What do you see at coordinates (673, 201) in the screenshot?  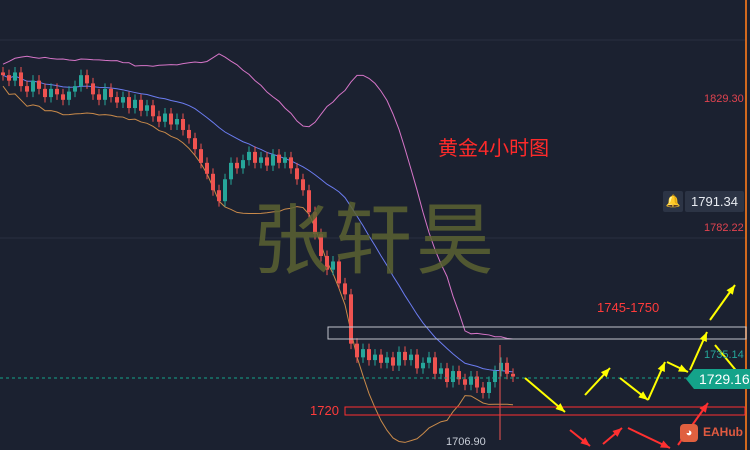 I see `bell-icon: 🔔` at bounding box center [673, 201].